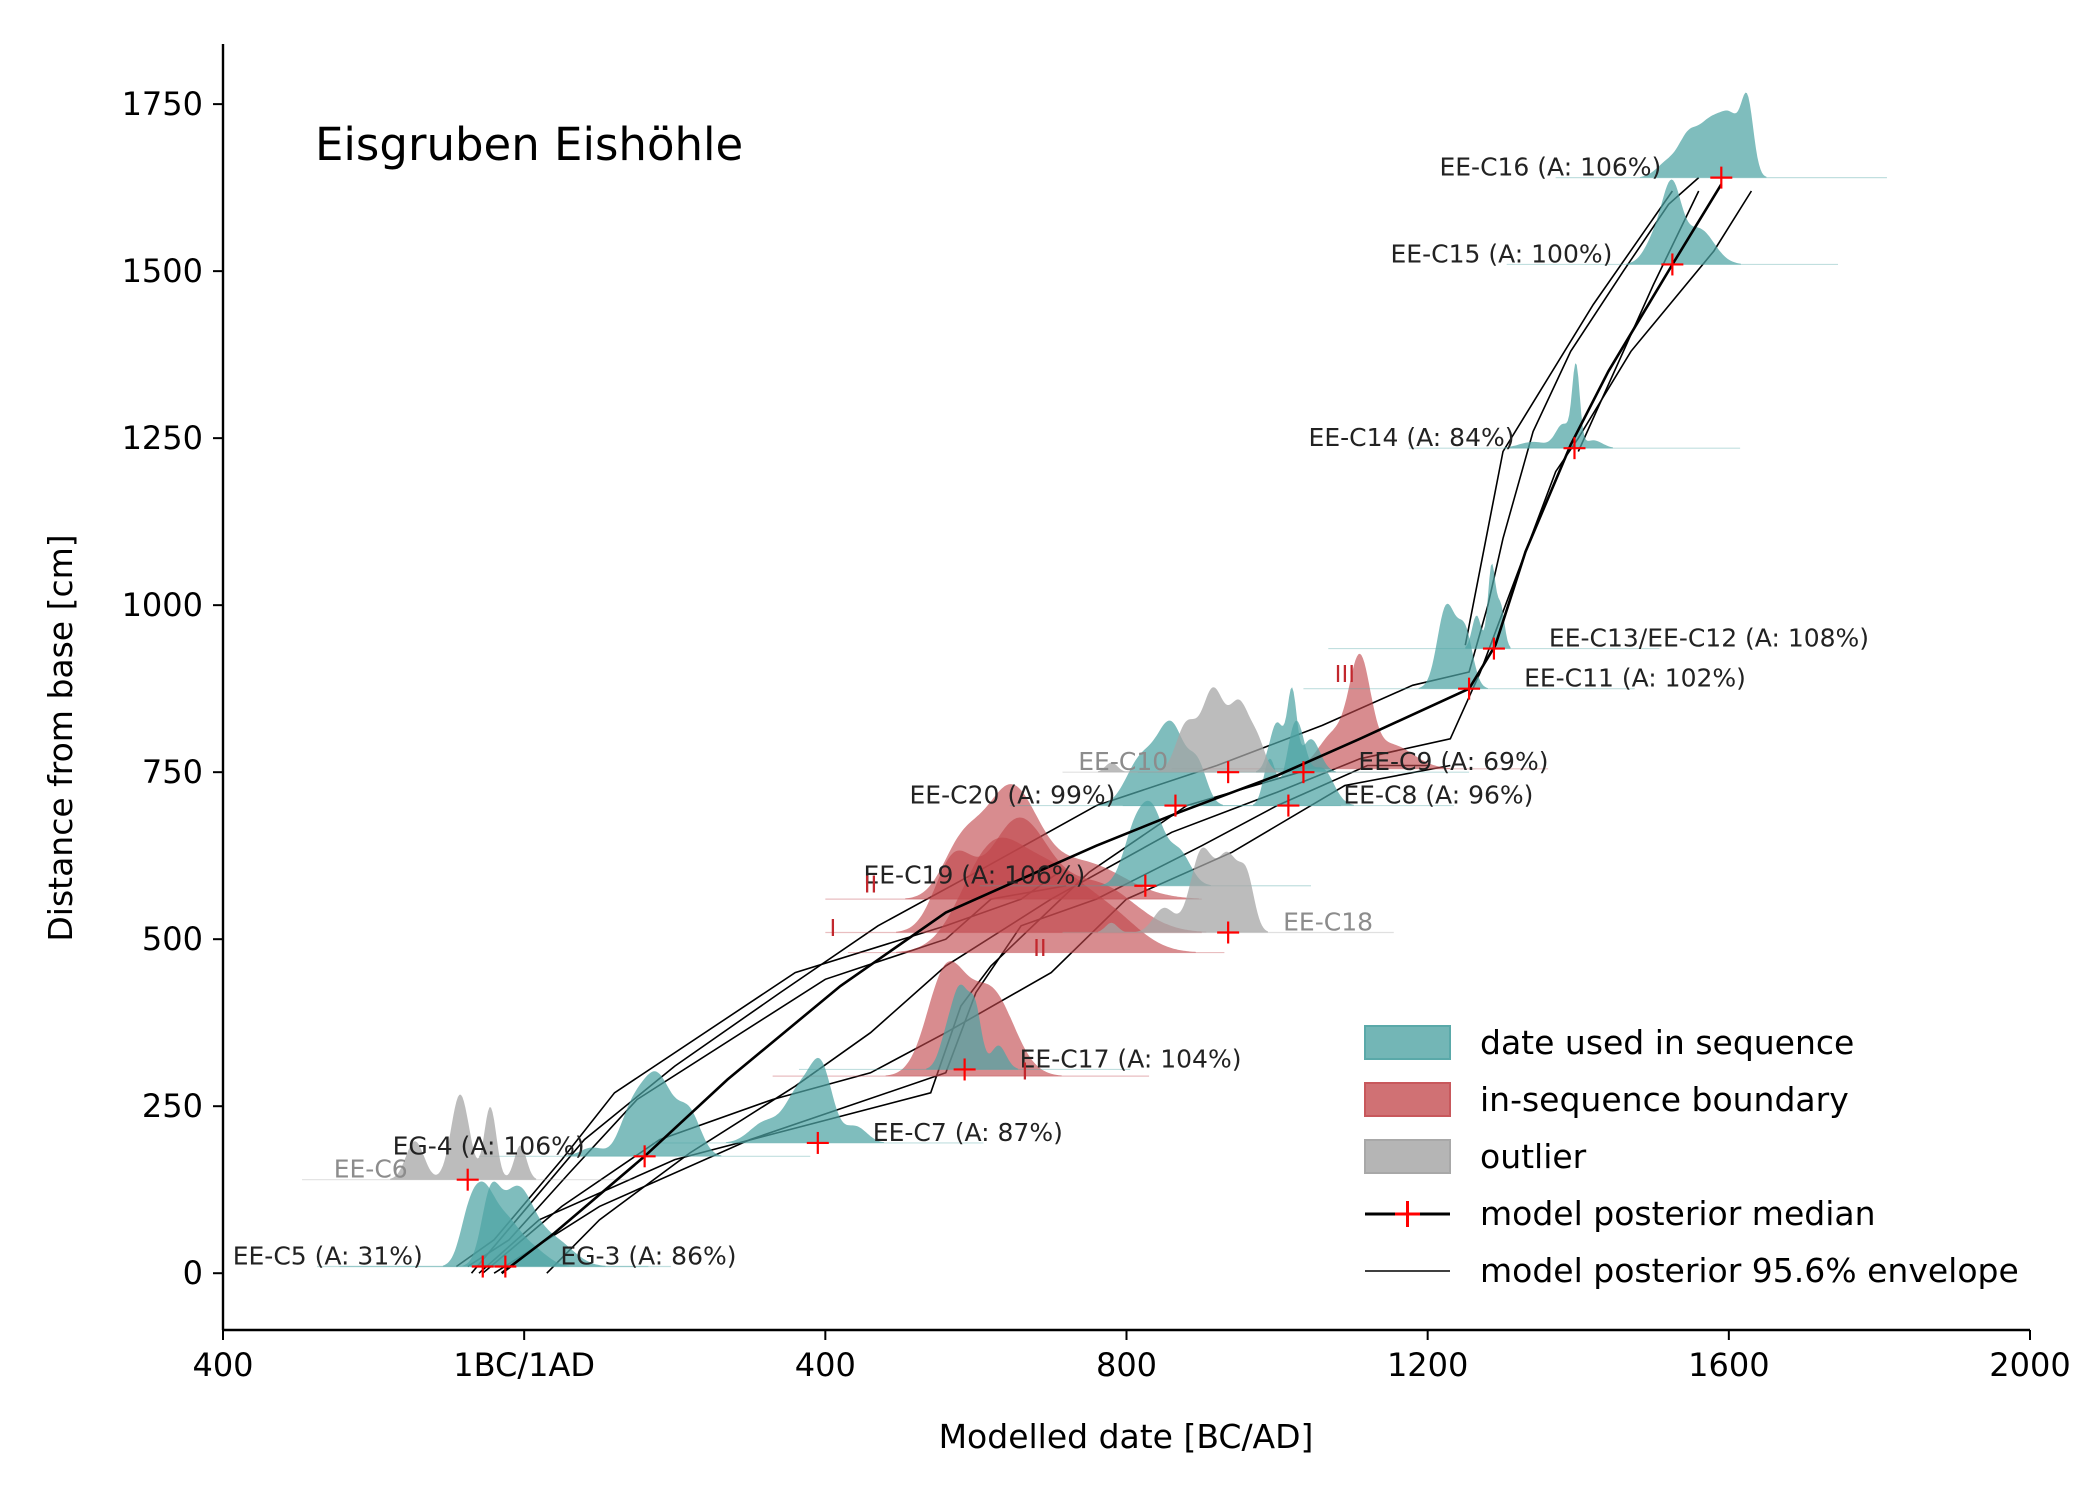 The width and height of the screenshot is (2100, 1500). I want to click on boundary-label-4: I, so click(1024, 1072).